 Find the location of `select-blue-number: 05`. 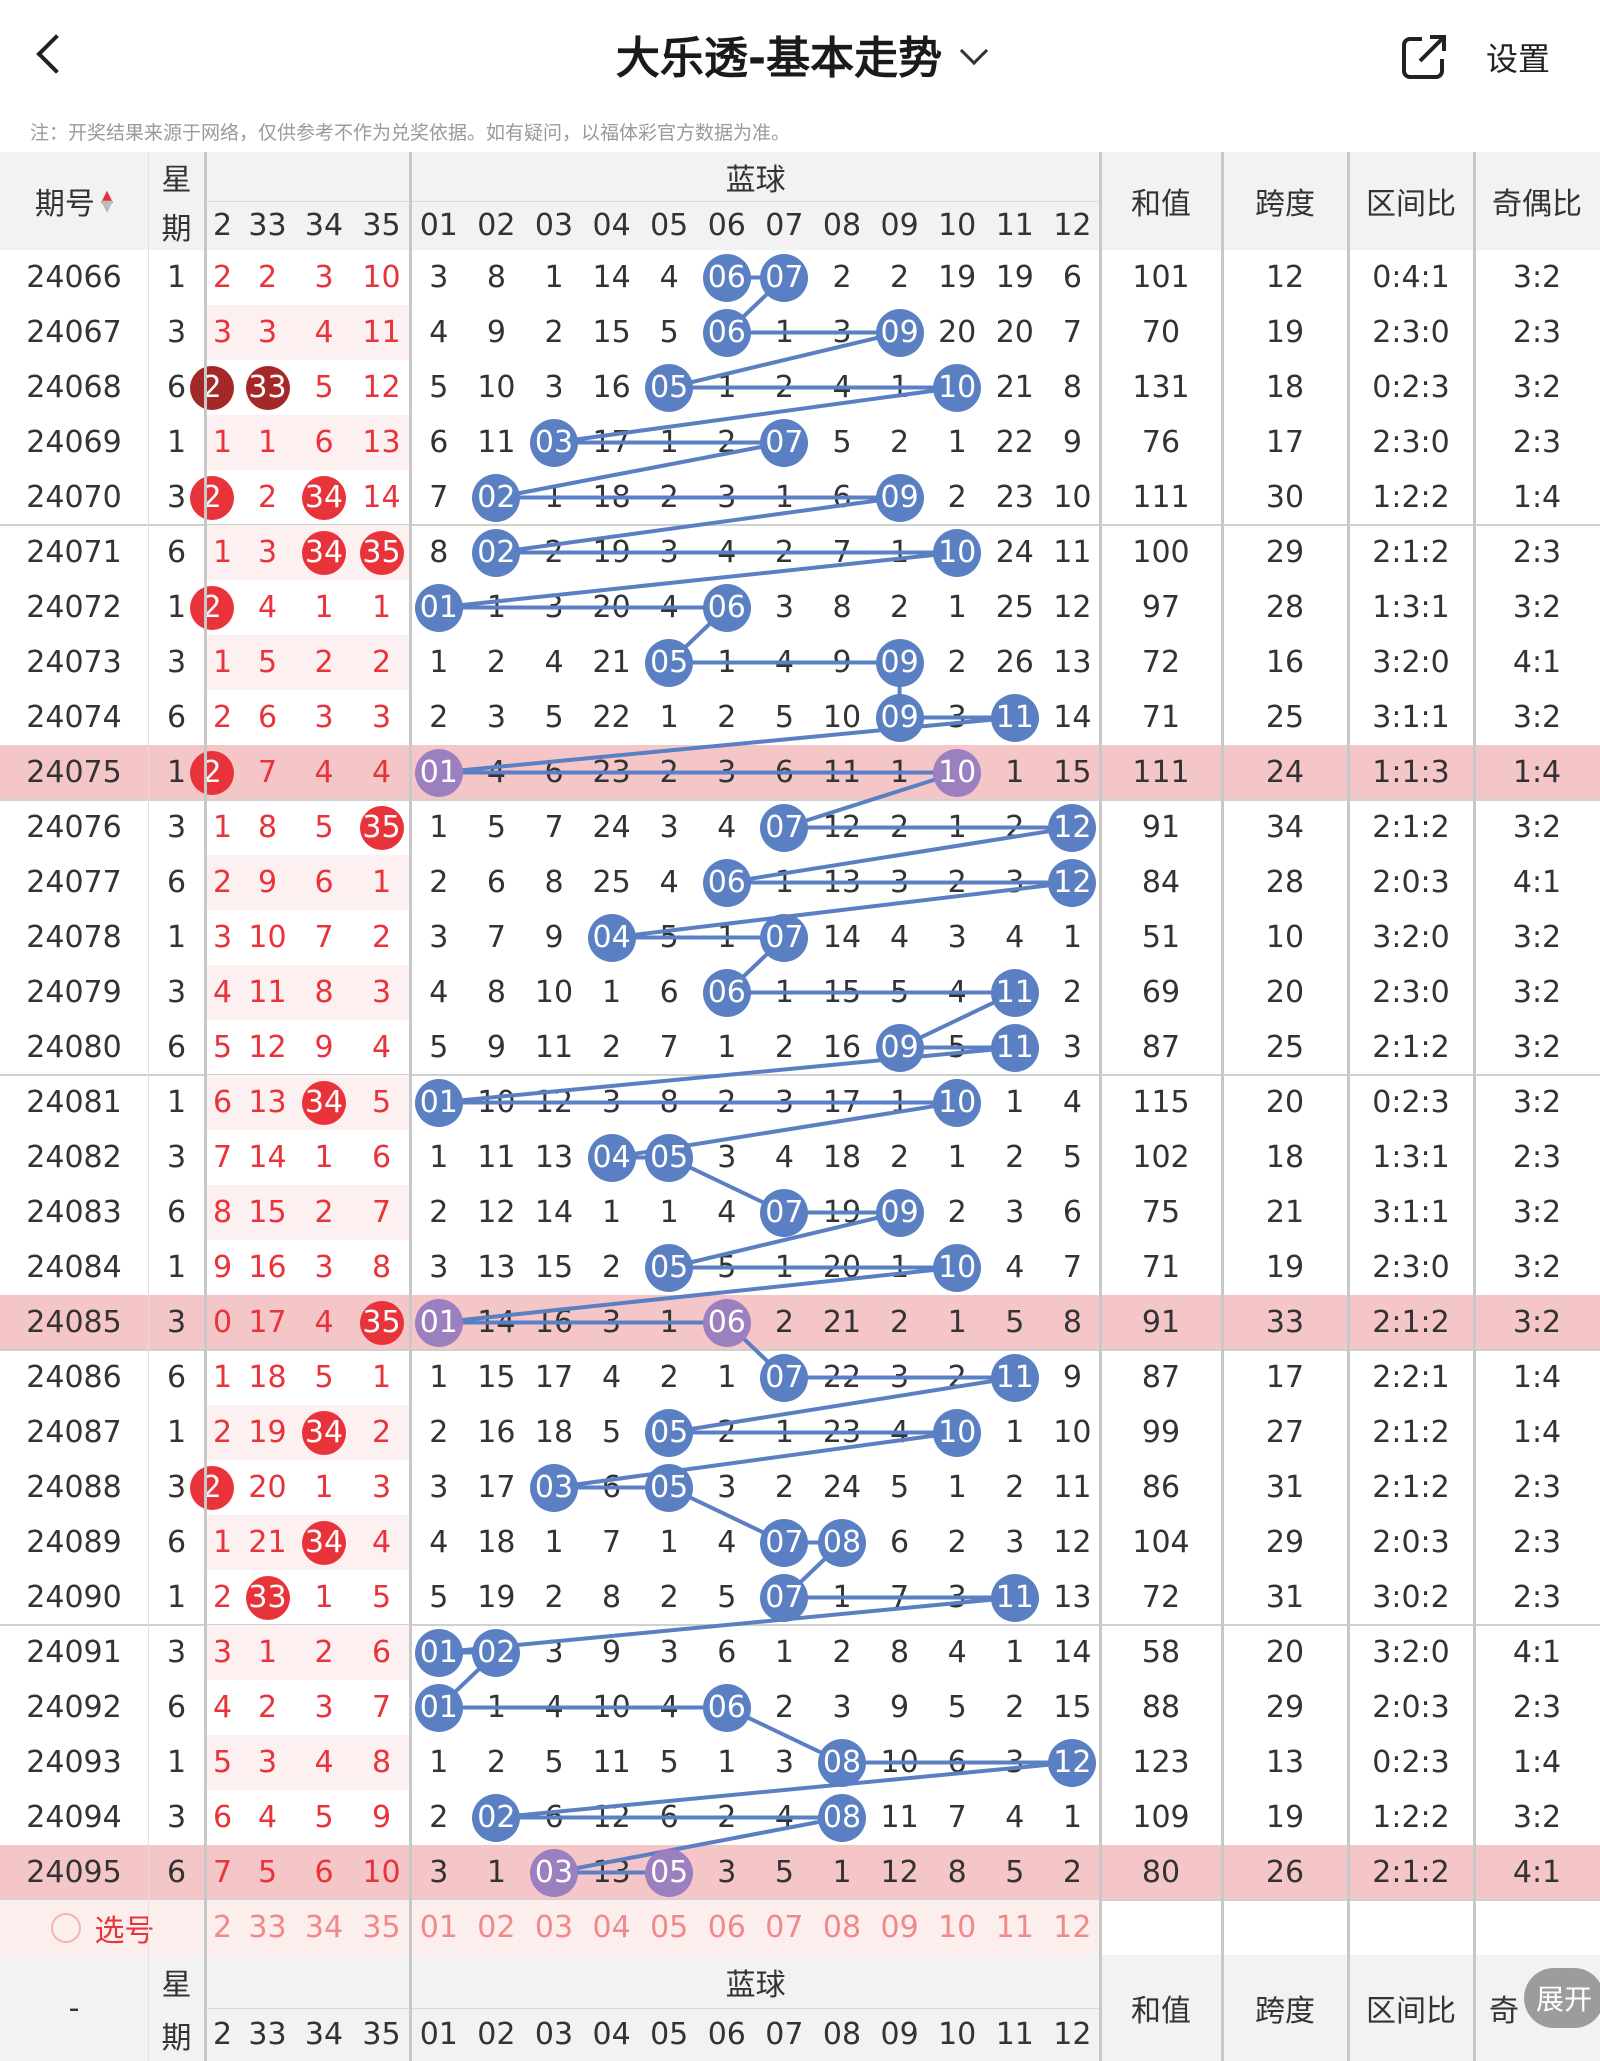

select-blue-number: 05 is located at coordinates (669, 1927).